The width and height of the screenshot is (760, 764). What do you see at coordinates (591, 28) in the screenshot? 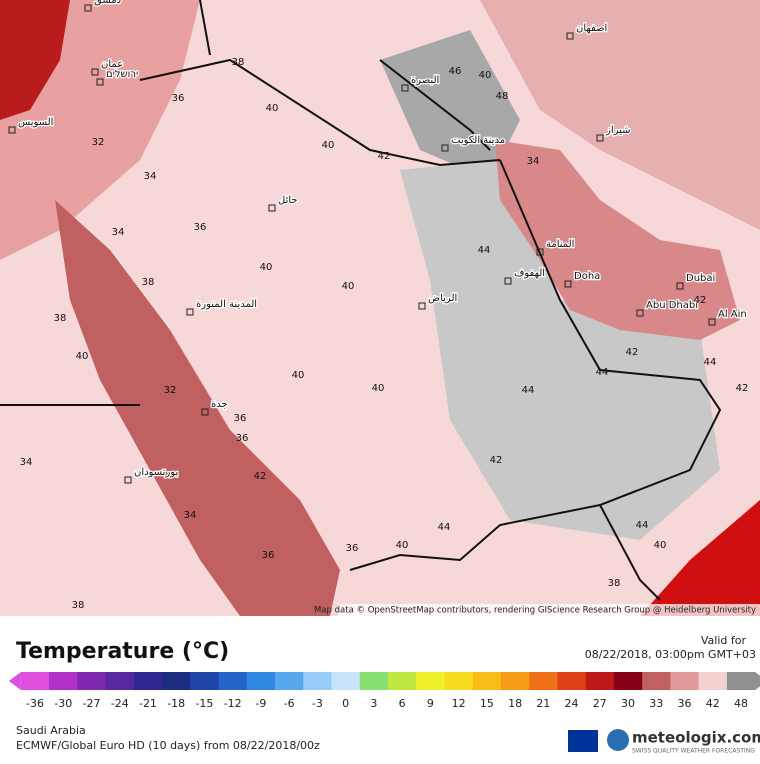
I see `city-label: اصفهان` at bounding box center [591, 28].